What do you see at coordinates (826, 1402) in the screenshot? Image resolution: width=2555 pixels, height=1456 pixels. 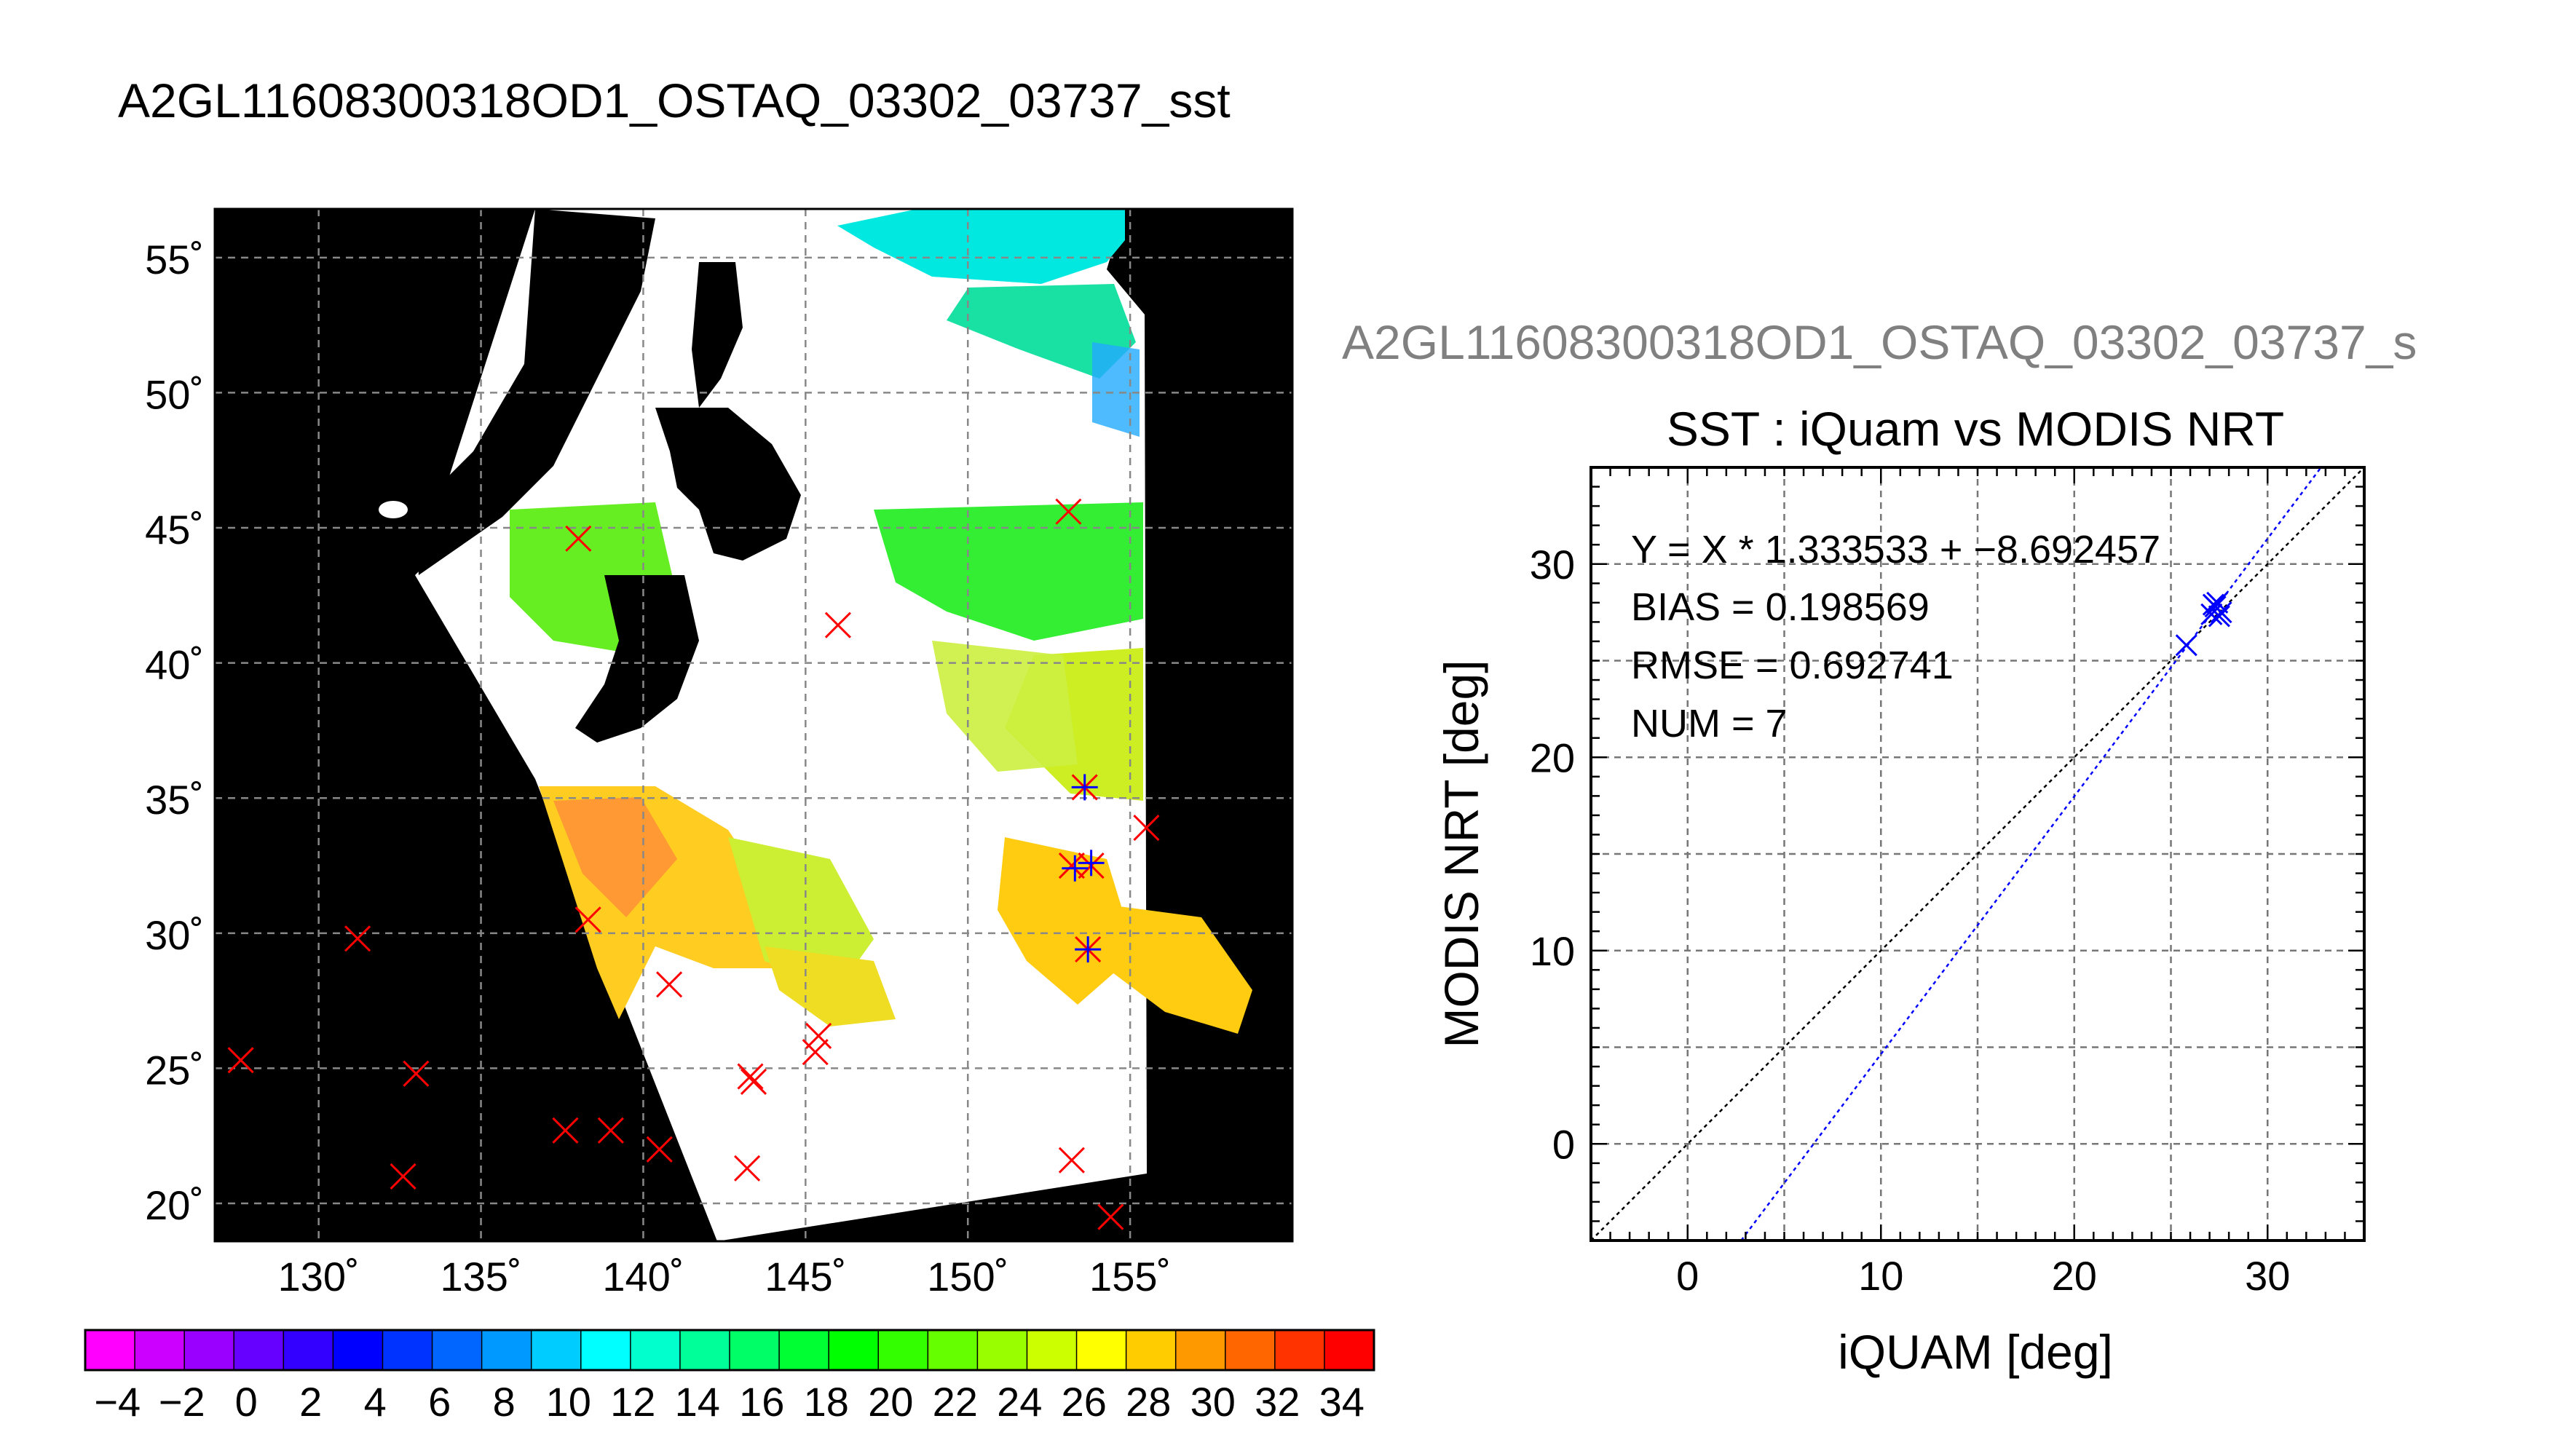 I see `colorbar-tick-label: 18` at bounding box center [826, 1402].